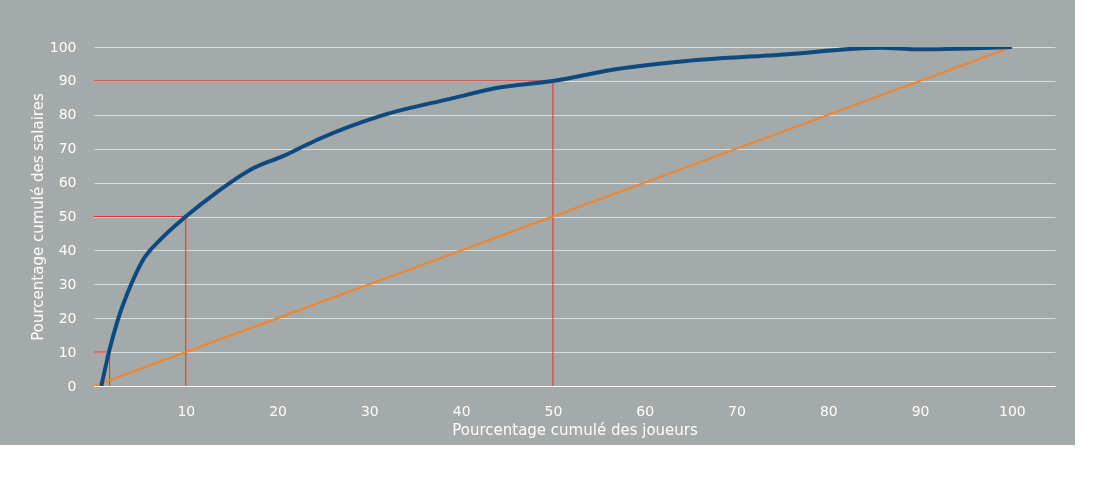 This screenshot has width=1095, height=480. I want to click on y-tick-label: 20, so click(67, 317).